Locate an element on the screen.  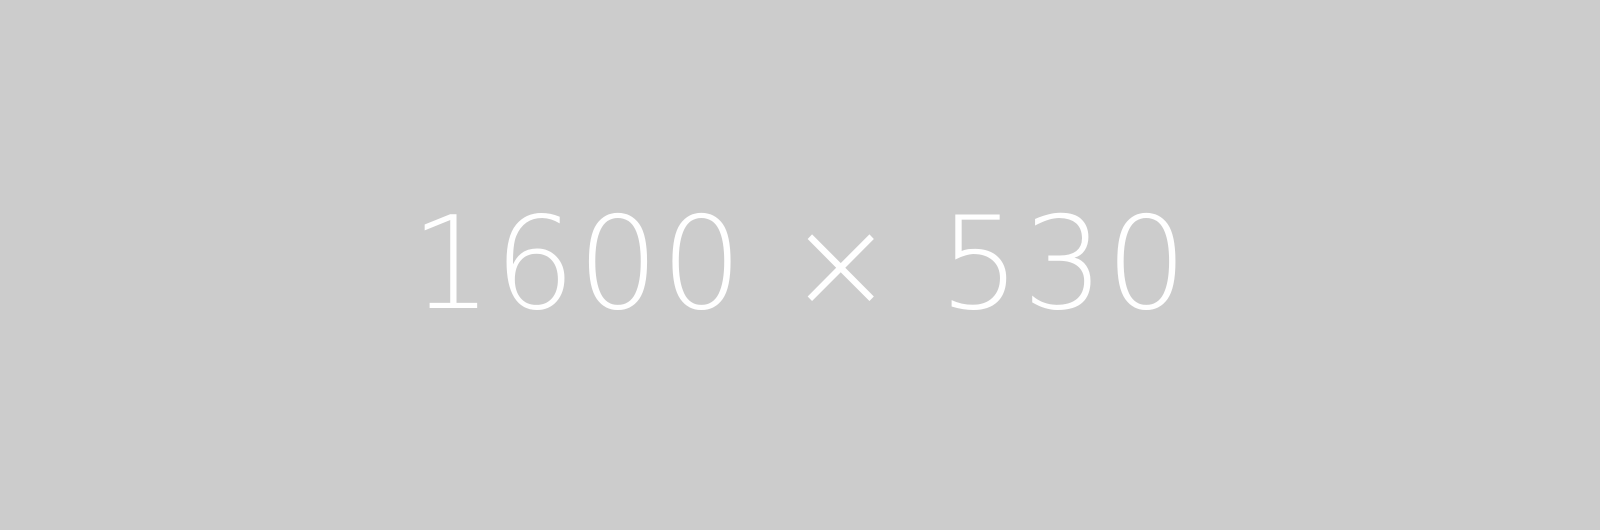
placeholder-image: 1600 × 530 is located at coordinates (800, 264).